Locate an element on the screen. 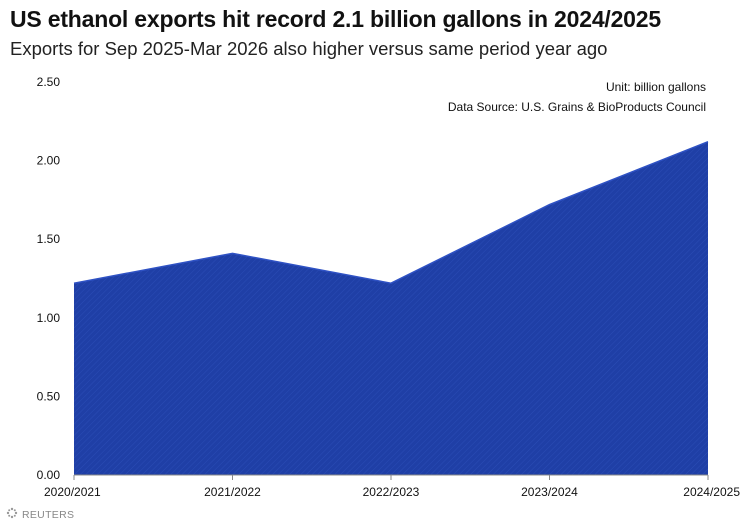 This screenshot has width=750, height=527. y-tick-label: 0.50 is located at coordinates (49, 396).